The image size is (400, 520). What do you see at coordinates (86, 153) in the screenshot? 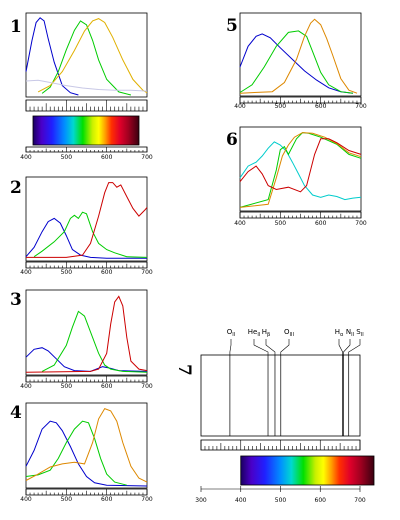
I see `spectrum-axis-1: 400 500 600 700` at bounding box center [86, 153].